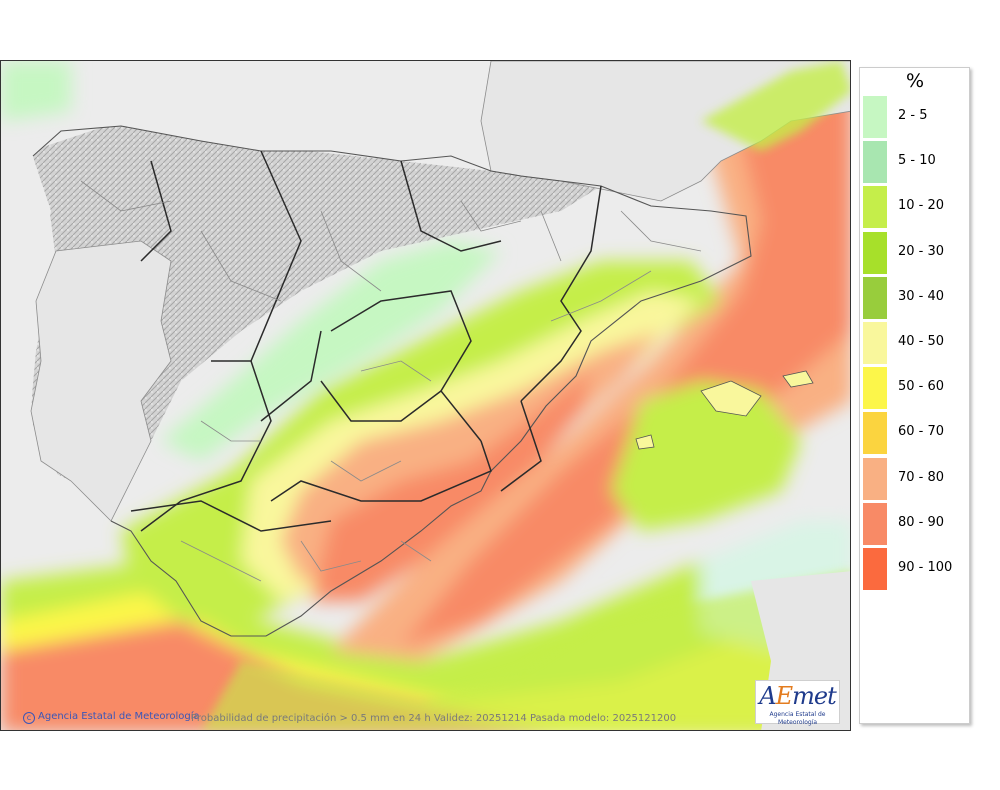  What do you see at coordinates (731, 398) in the screenshot?
I see `balearic-islands` at bounding box center [731, 398].